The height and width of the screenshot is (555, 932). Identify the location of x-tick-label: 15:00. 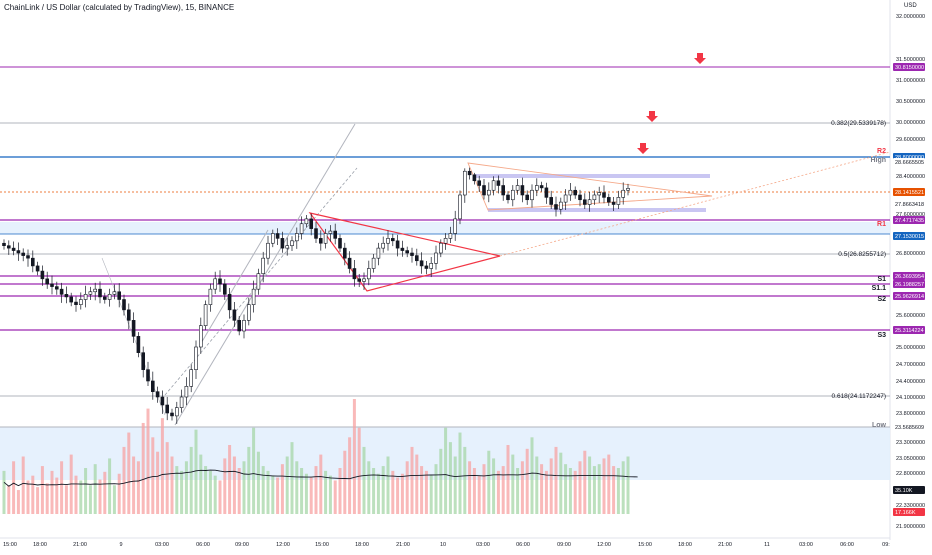
(322, 545).